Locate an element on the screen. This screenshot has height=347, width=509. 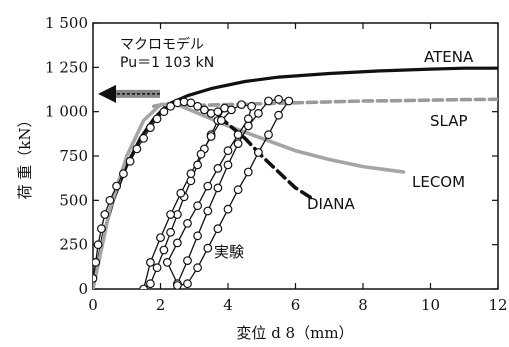
series-line is located at coordinates (325, 103).